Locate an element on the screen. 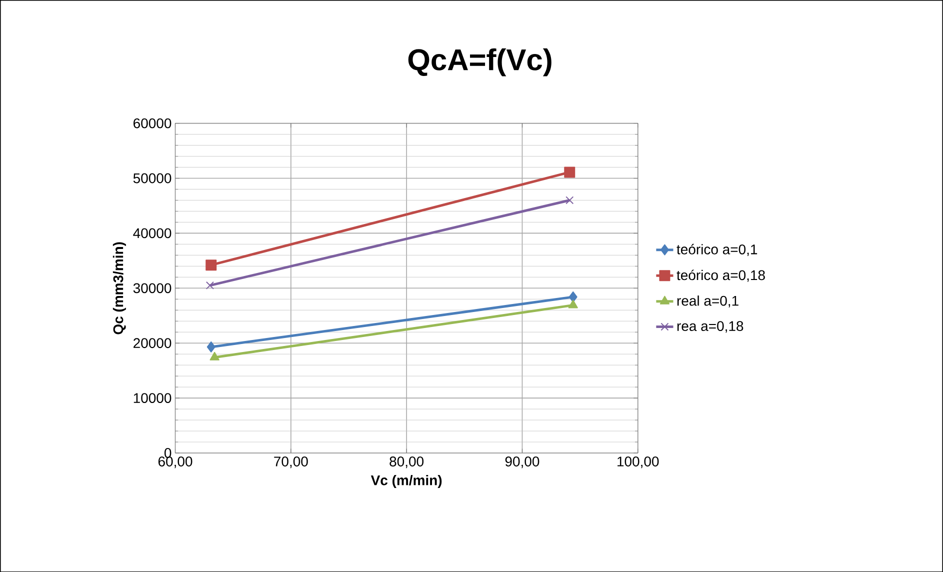 The image size is (943, 572). x-axis-title: Vc (m/min) is located at coordinates (406, 481).